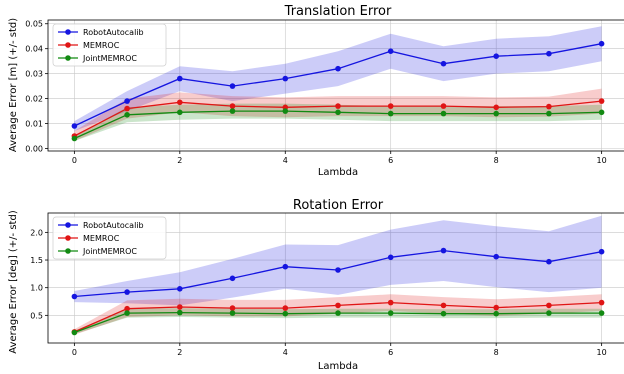  What do you see at coordinates (179, 352) in the screenshot?
I see `x-tick-label: 2` at bounding box center [179, 352].